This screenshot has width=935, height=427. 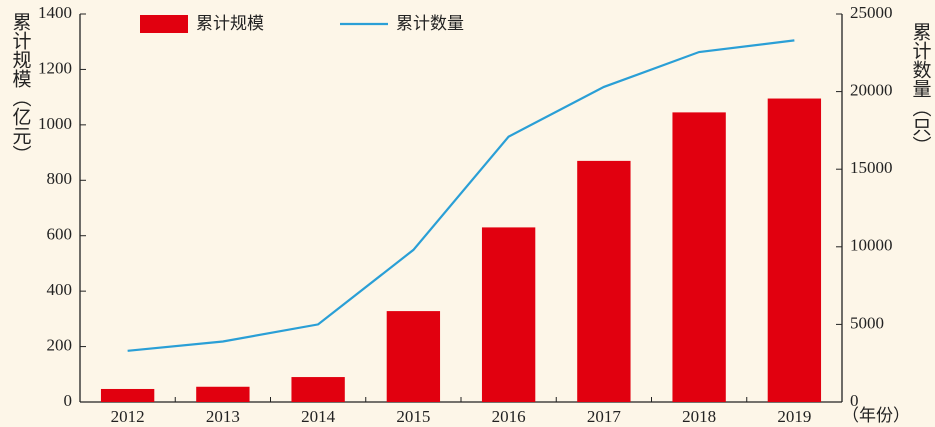 I want to click on y2-tick-label: 10000, so click(x=871, y=245).